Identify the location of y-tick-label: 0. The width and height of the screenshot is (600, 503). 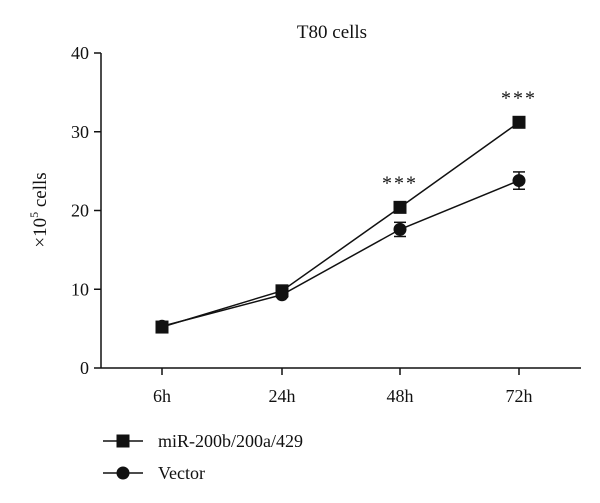
(84, 368).